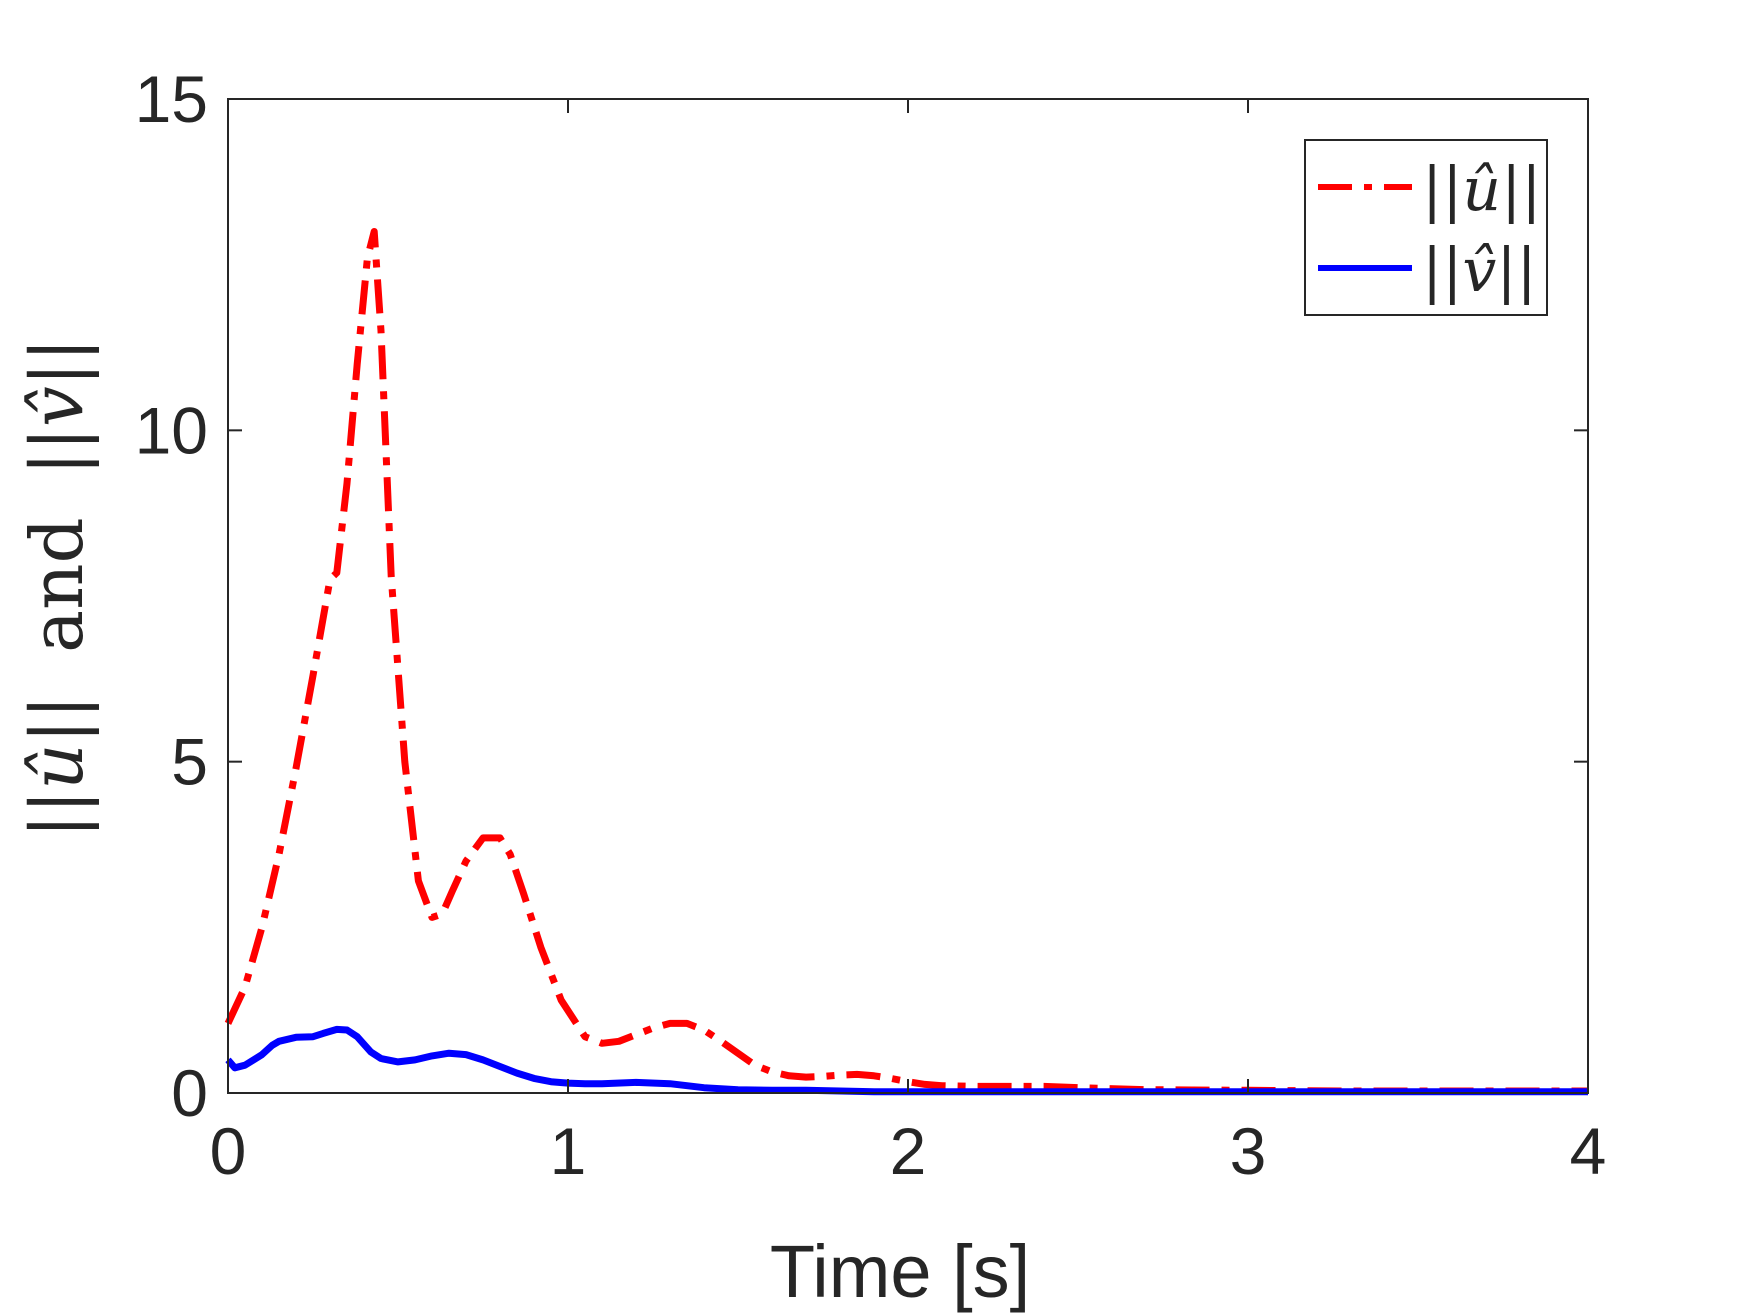 The width and height of the screenshot is (1750, 1313). What do you see at coordinates (171, 430) in the screenshot?
I see `y-tick-label: 10` at bounding box center [171, 430].